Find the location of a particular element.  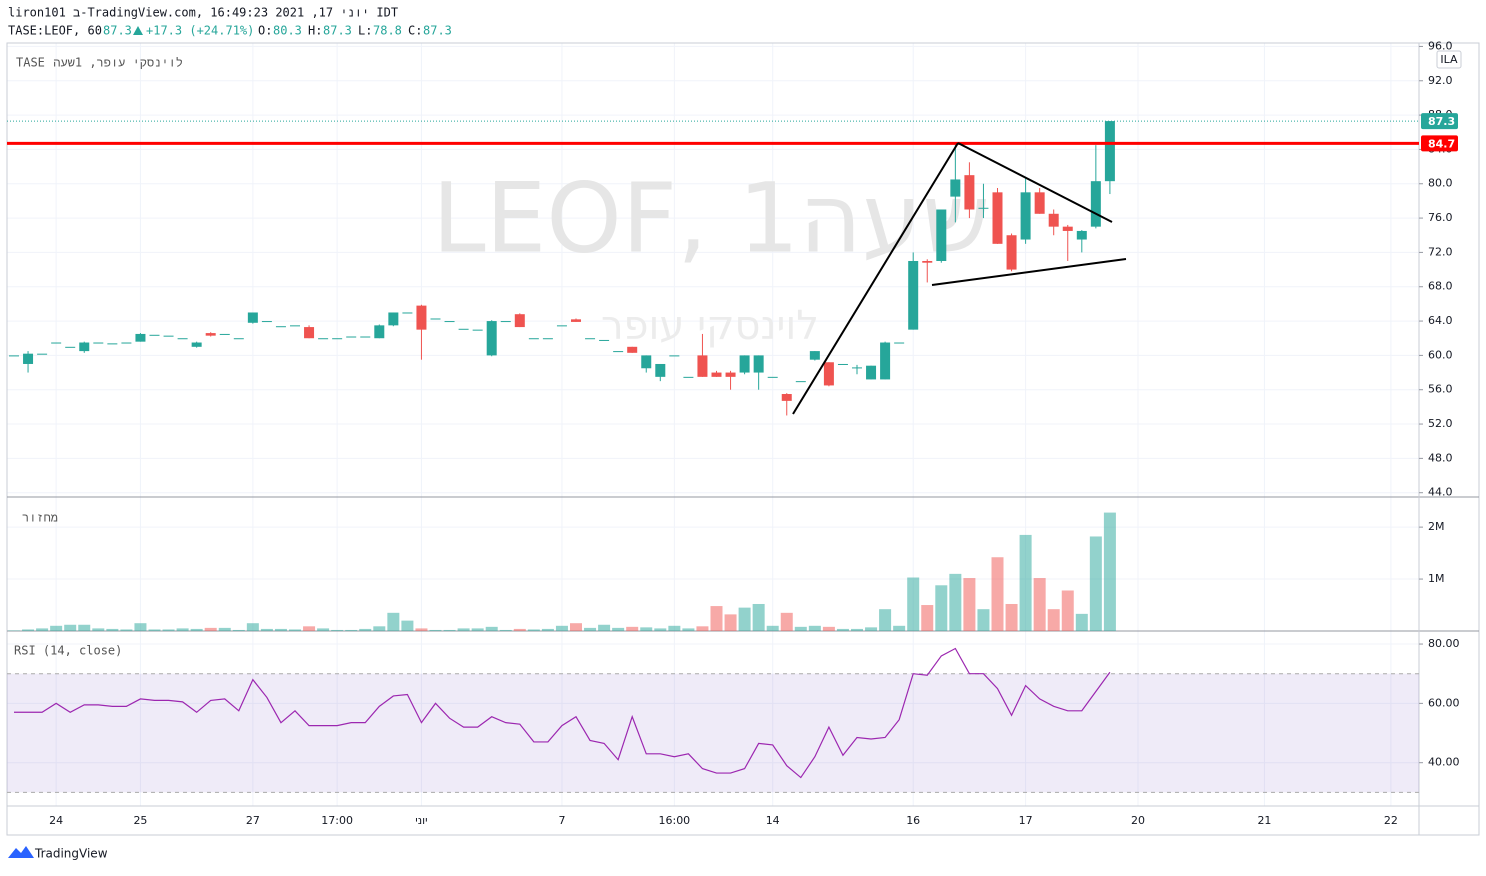

drawings is located at coordinates (959, 278).